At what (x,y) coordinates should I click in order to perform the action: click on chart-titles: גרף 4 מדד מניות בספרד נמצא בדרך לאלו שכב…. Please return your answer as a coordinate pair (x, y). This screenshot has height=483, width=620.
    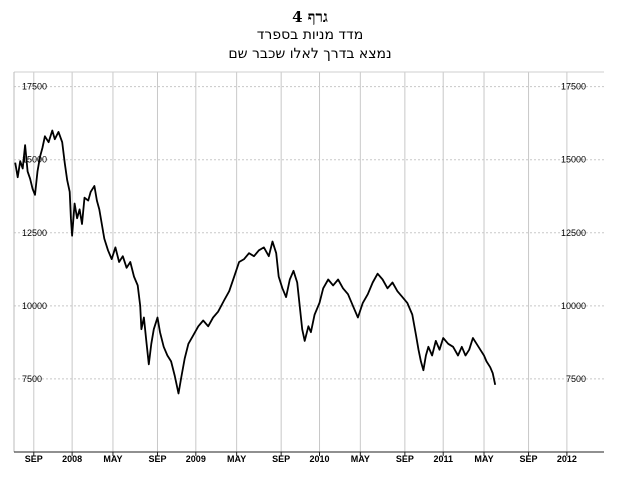
    Looking at the image, I should click on (310, 36).